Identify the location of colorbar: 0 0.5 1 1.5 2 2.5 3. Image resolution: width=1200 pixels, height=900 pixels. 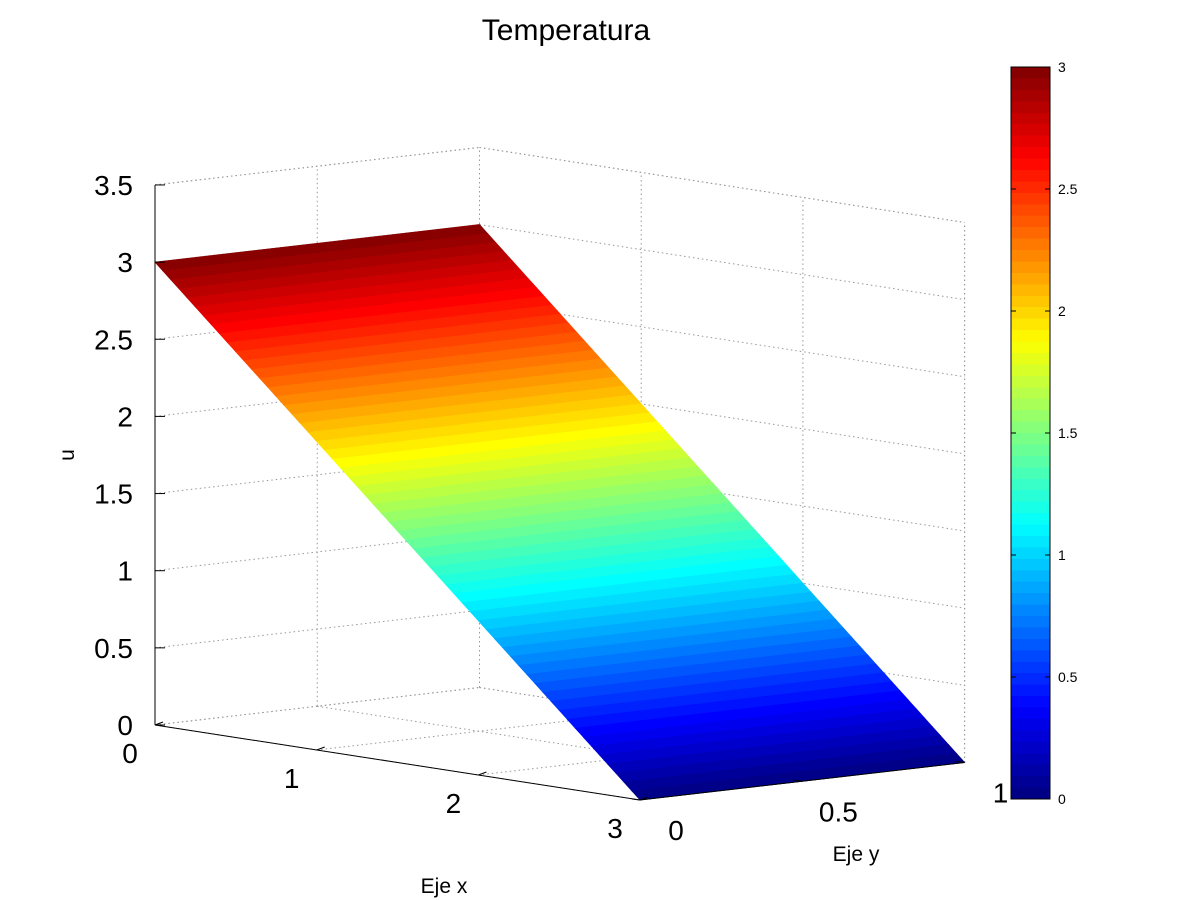
(1044, 433).